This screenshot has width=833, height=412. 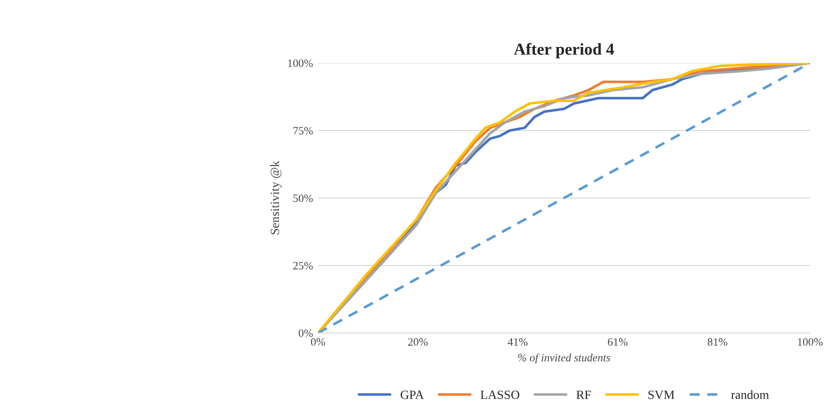 What do you see at coordinates (518, 342) in the screenshot?
I see `x-tick-label: 41%` at bounding box center [518, 342].